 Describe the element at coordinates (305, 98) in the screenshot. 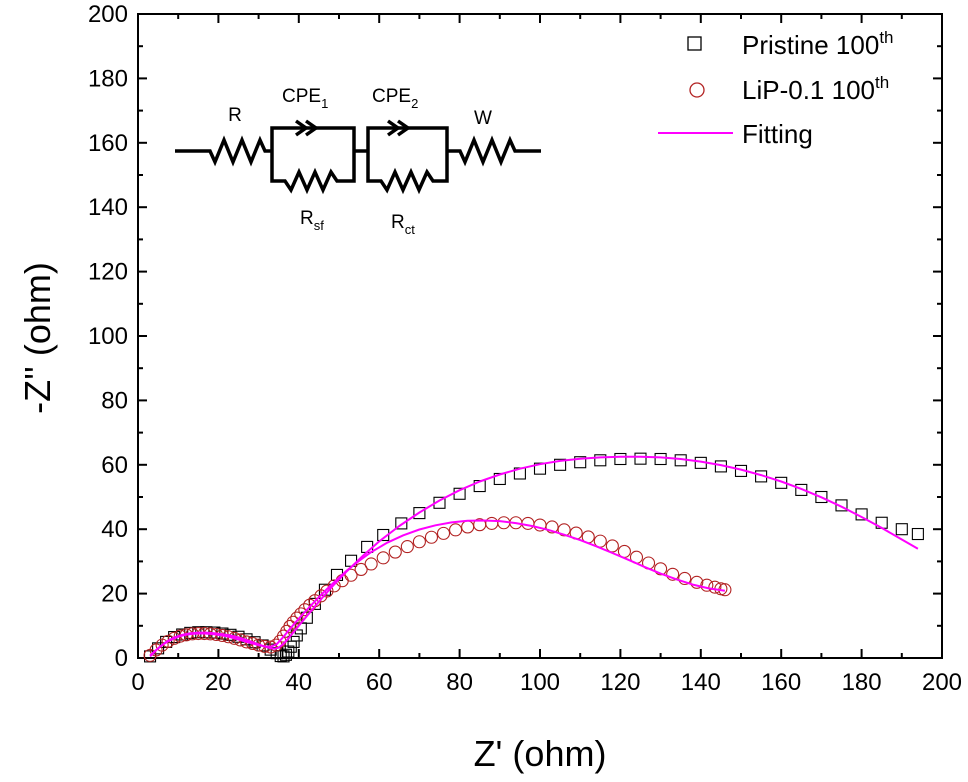

I see `circuit-label-cpe1: CPE1` at that location.